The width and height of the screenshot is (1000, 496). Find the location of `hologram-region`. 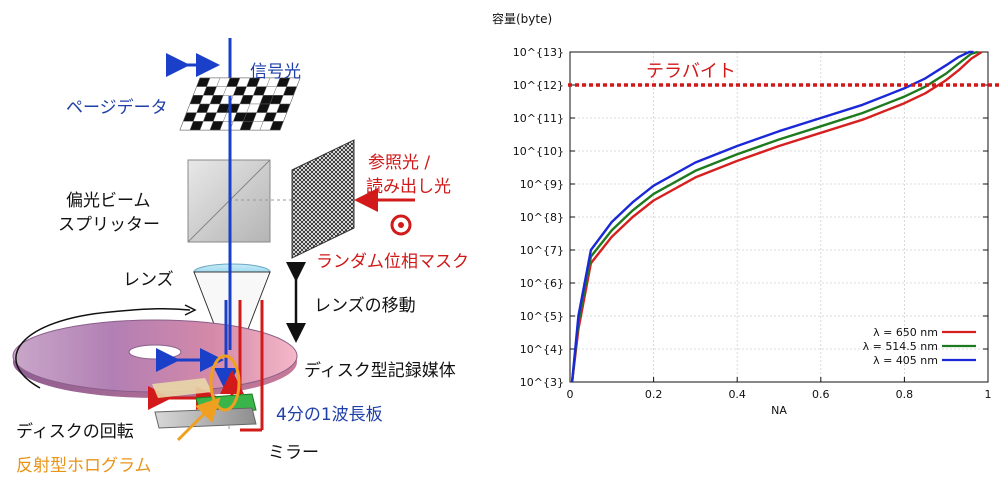

hologram-region is located at coordinates (182, 388).